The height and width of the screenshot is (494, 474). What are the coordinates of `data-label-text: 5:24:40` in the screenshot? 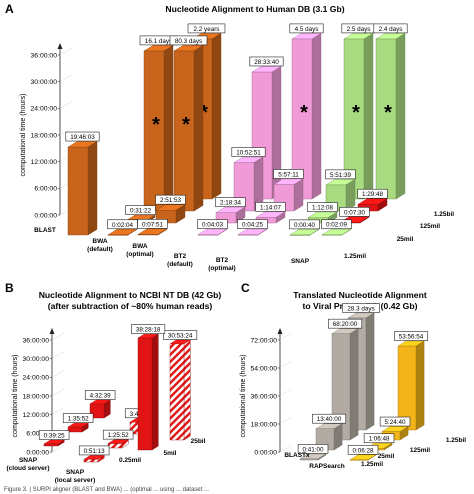 It's located at (396, 422).